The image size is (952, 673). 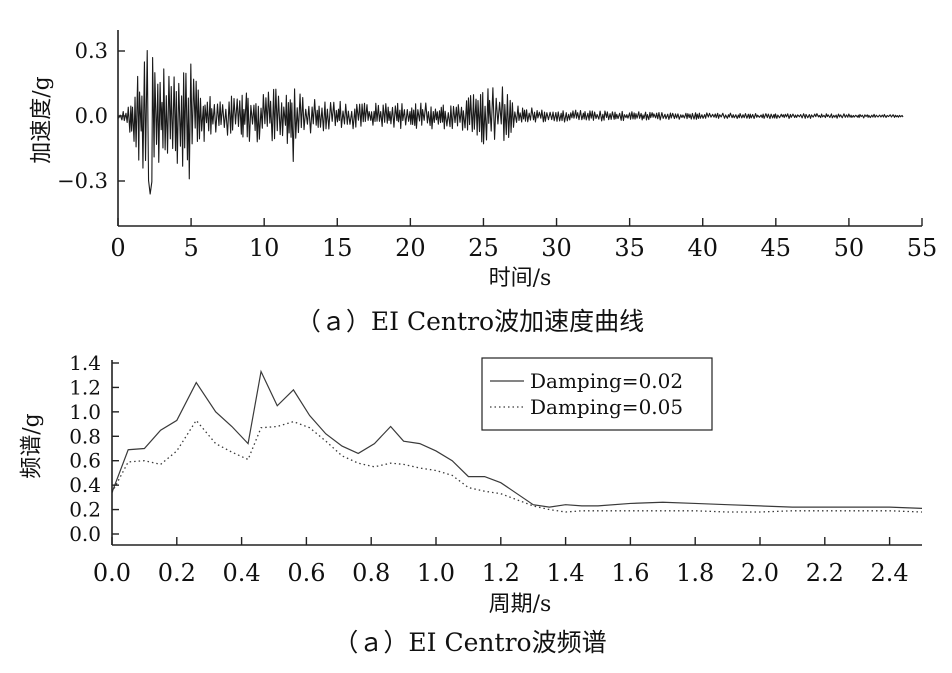 What do you see at coordinates (501, 573) in the screenshot?
I see `spectrum-x-tick-label: 1.2` at bounding box center [501, 573].